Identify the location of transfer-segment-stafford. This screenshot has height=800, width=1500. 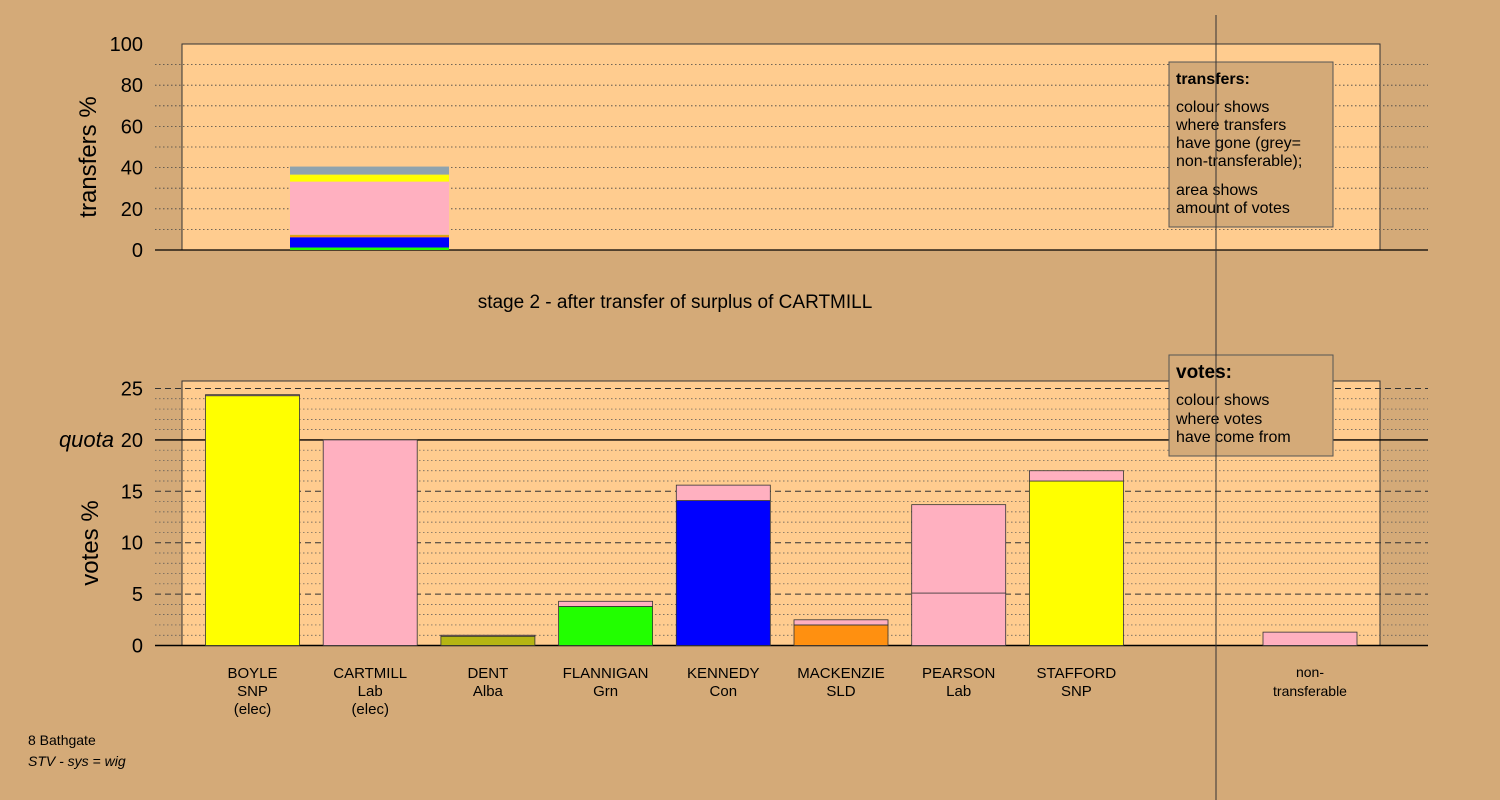
(369, 178).